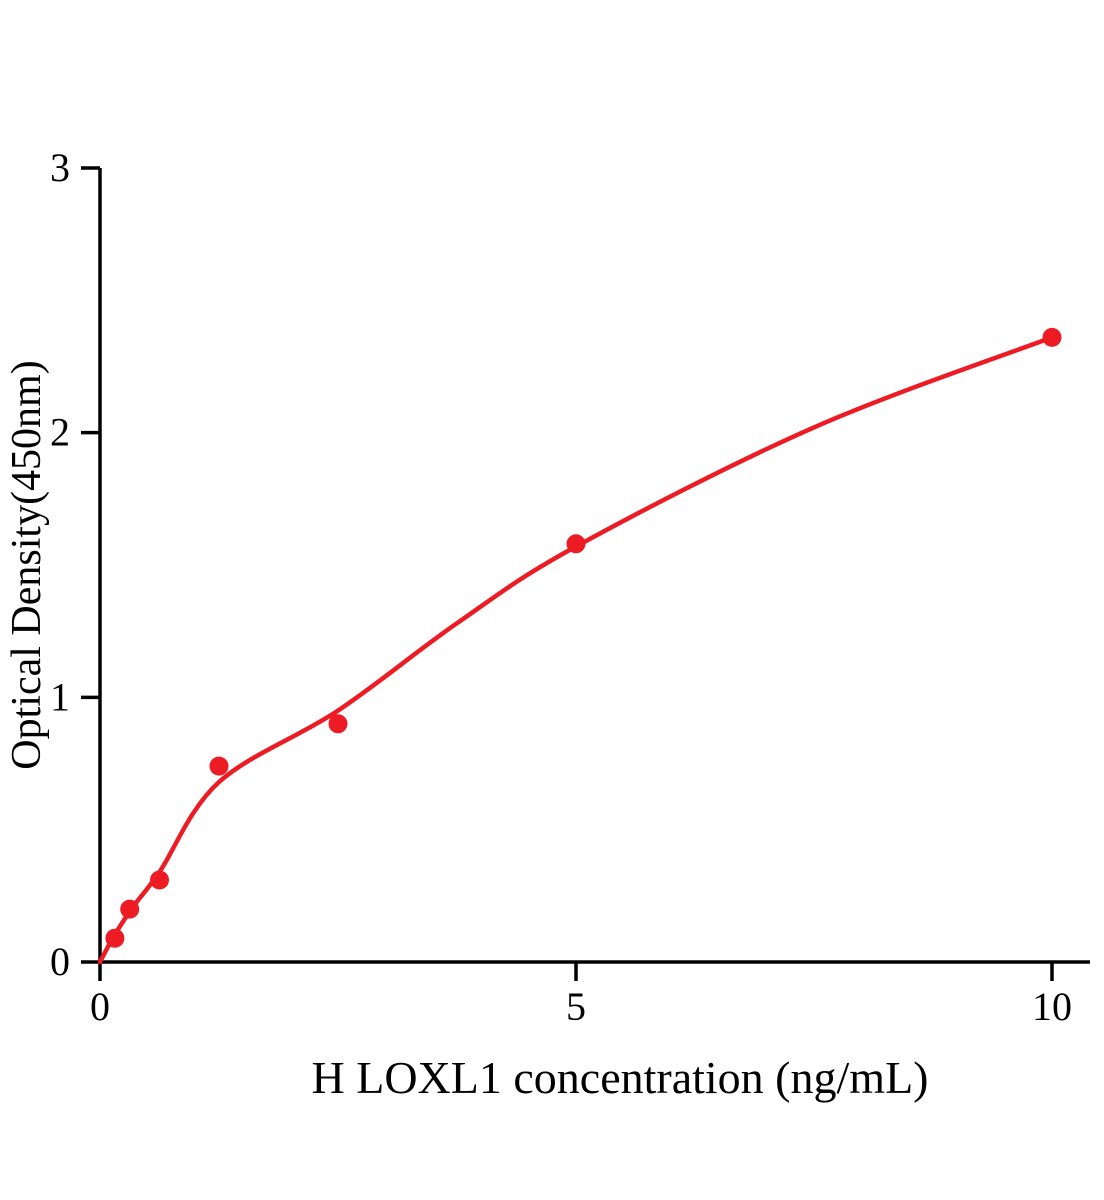 The width and height of the screenshot is (1104, 1200). I want to click on y-axis-title: Optical Density(450nm), so click(27, 564).